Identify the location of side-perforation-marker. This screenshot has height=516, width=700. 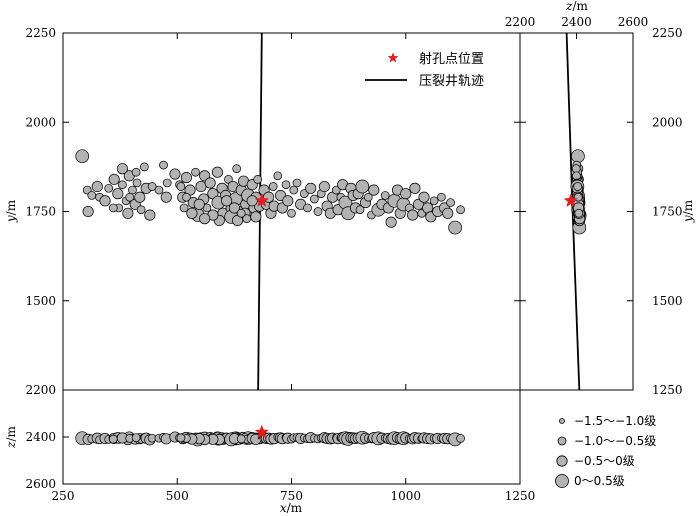
(571, 200).